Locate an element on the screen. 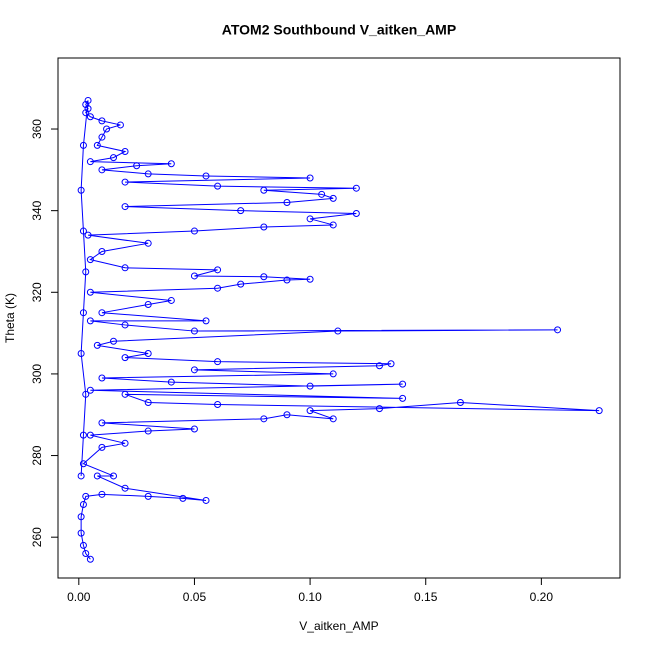 Image resolution: width=650 pixels, height=650 pixels. x-tick-label: 0.20 is located at coordinates (542, 597).